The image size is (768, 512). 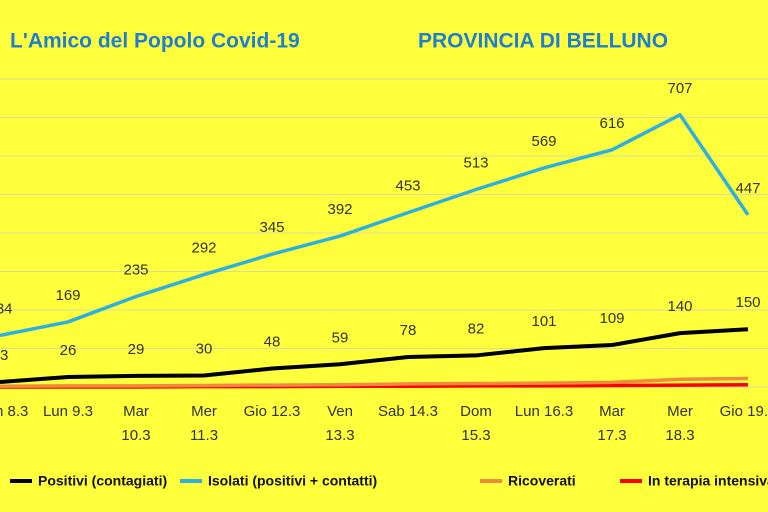 What do you see at coordinates (136, 349) in the screenshot?
I see `data-label: 29` at bounding box center [136, 349].